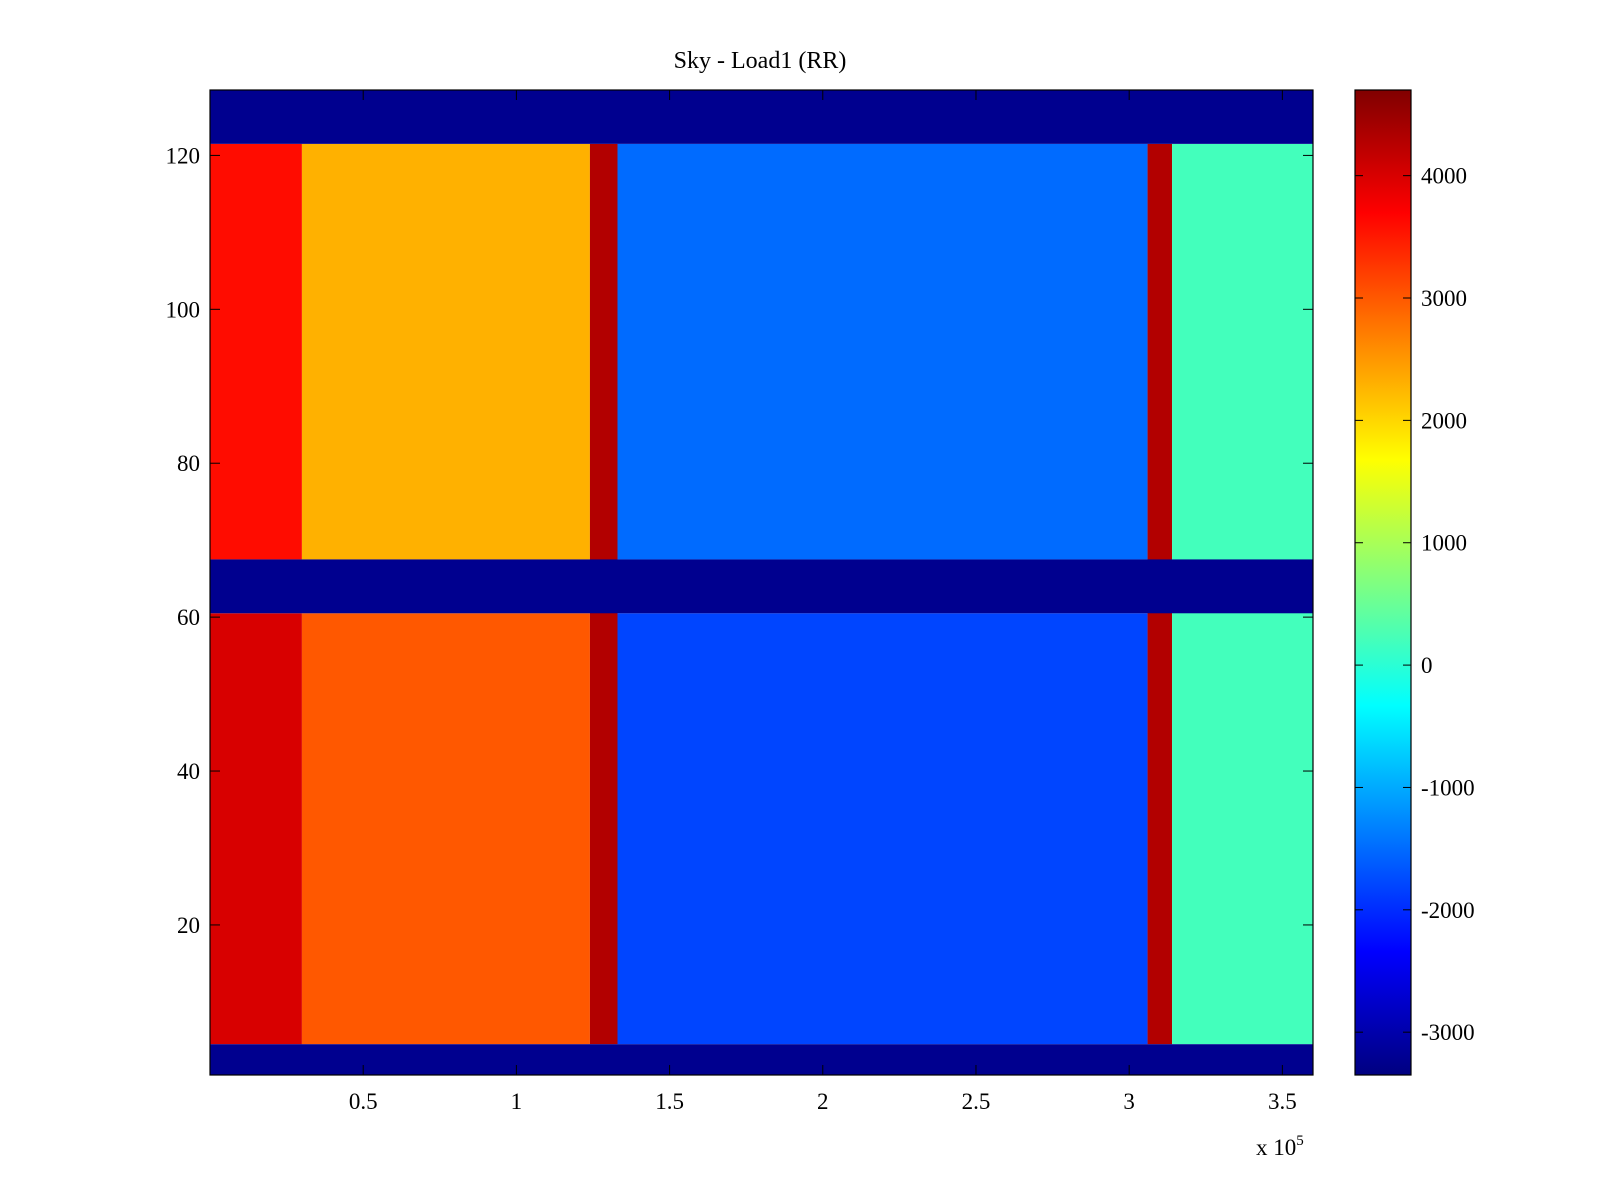 This screenshot has width=1600, height=1200. What do you see at coordinates (1427, 665) in the screenshot?
I see `colorbar-tick-label: 0` at bounding box center [1427, 665].